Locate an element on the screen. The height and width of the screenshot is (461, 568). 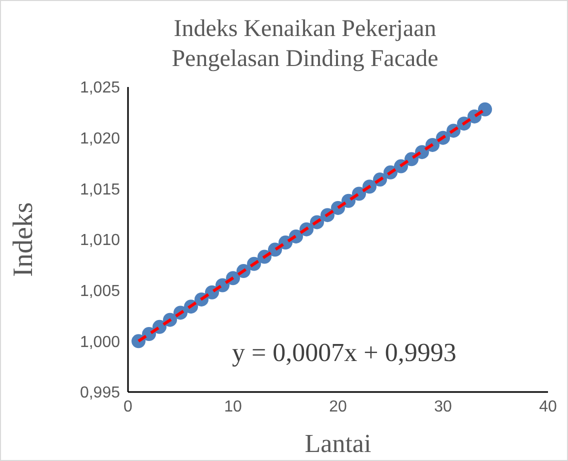
y-tick-label: 1,005 is located at coordinates (100, 291).